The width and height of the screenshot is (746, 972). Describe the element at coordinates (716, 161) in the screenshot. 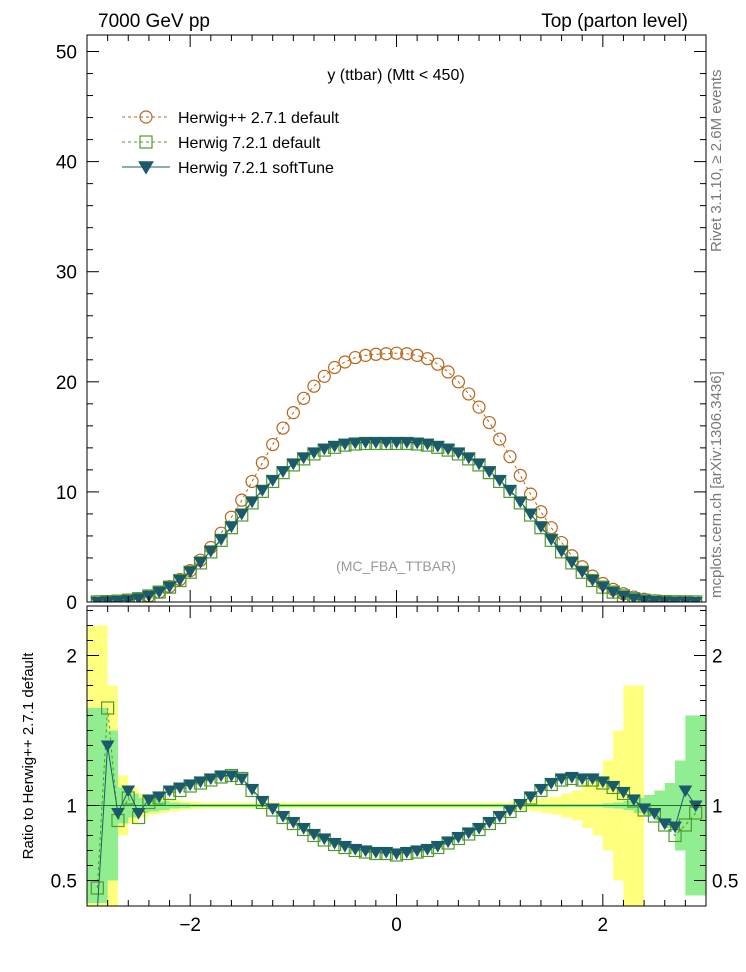

I see `sidebar-rivet-info: Rivet 3.1.10, ≥ 2.6M events` at that location.